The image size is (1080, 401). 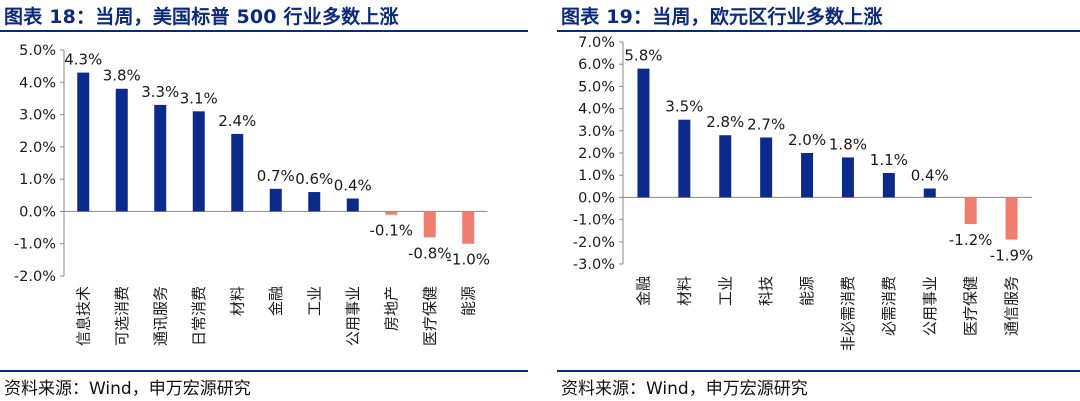 What do you see at coordinates (430, 253) in the screenshot?
I see `data-label: -0.8%` at bounding box center [430, 253].